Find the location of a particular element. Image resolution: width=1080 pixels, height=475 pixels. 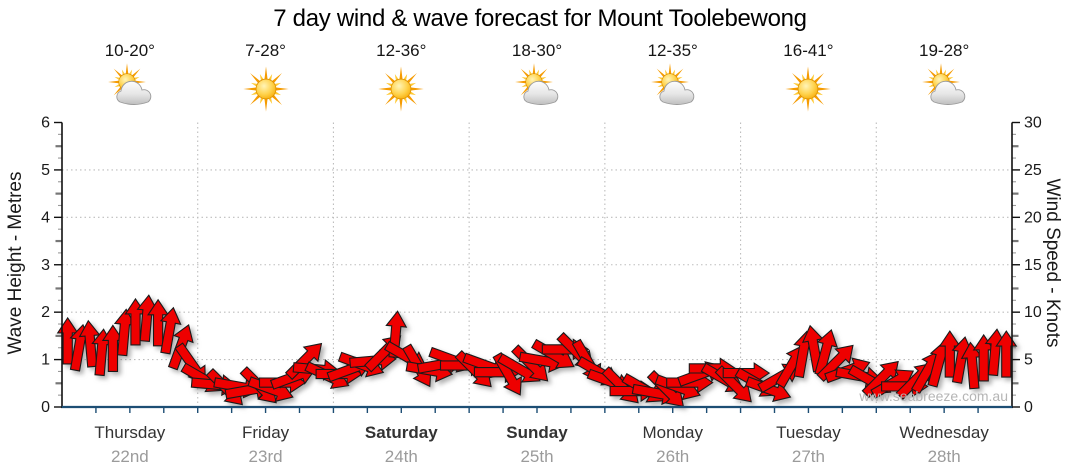

day-date-label: 24th is located at coordinates (401, 456).